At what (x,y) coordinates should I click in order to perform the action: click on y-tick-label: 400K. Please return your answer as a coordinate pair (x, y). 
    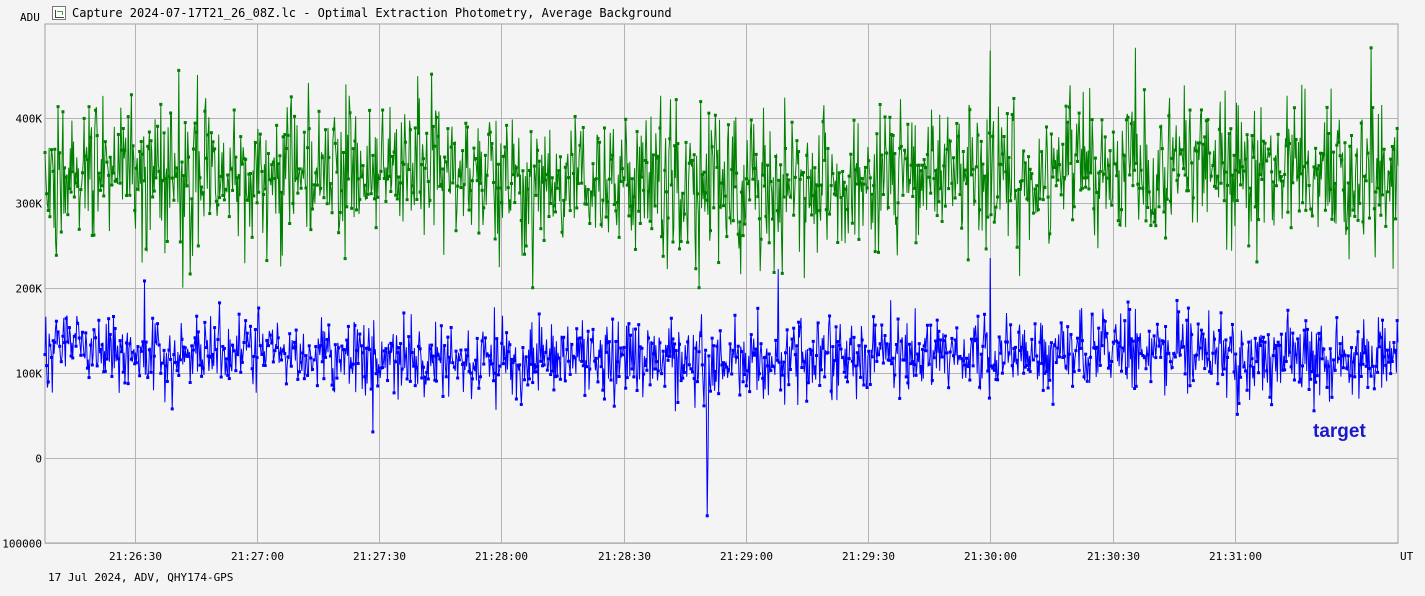
    Looking at the image, I should click on (29, 119).